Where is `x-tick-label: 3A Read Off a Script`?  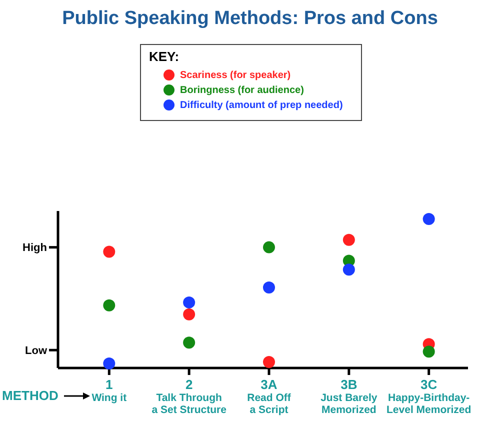
x-tick-label: 3A Read Off a Script is located at coordinates (269, 396).